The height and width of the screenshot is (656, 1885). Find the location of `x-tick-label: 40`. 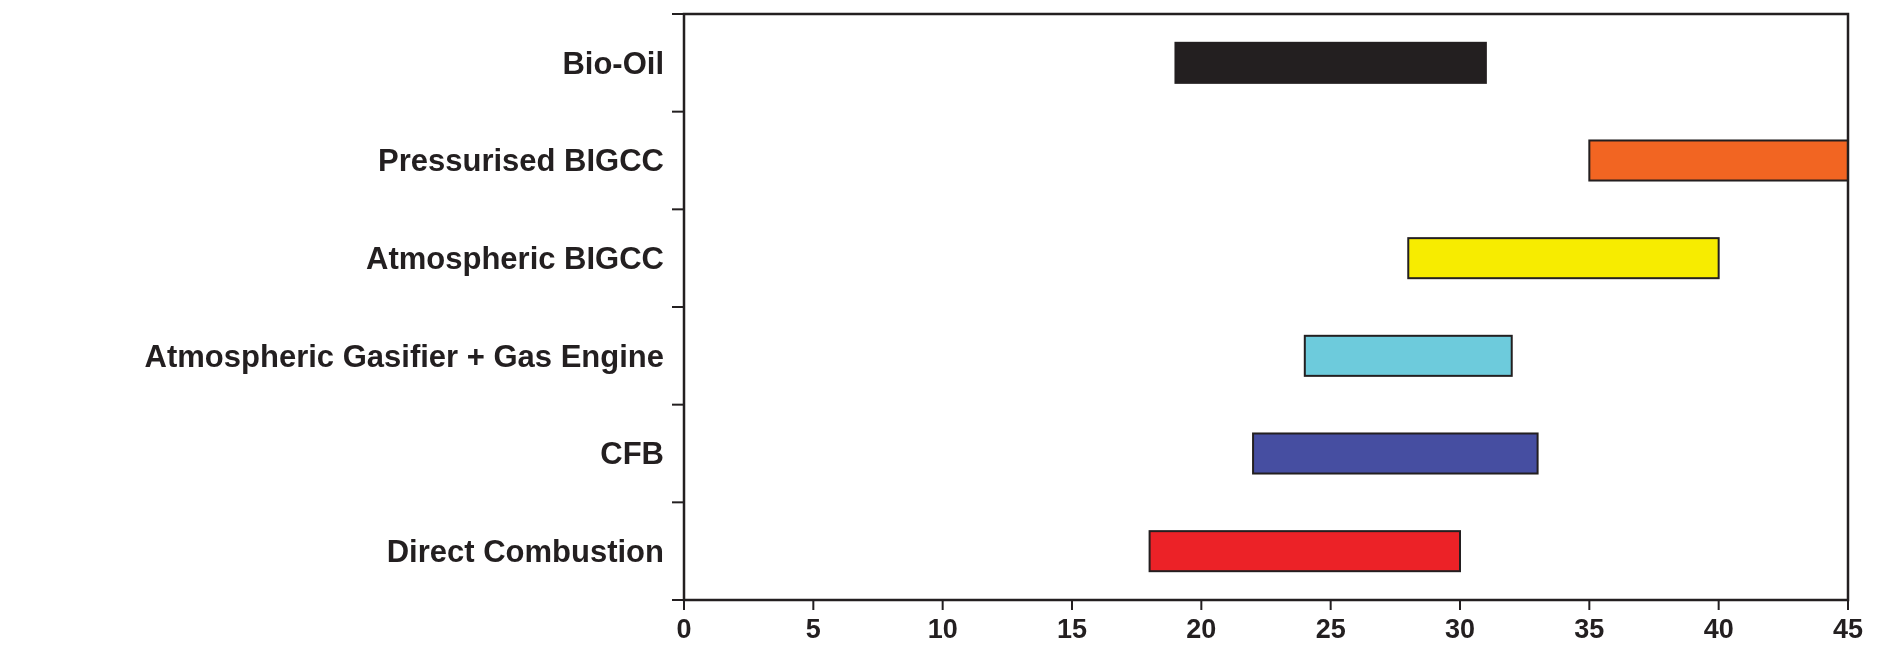

x-tick-label: 40 is located at coordinates (1718, 629).